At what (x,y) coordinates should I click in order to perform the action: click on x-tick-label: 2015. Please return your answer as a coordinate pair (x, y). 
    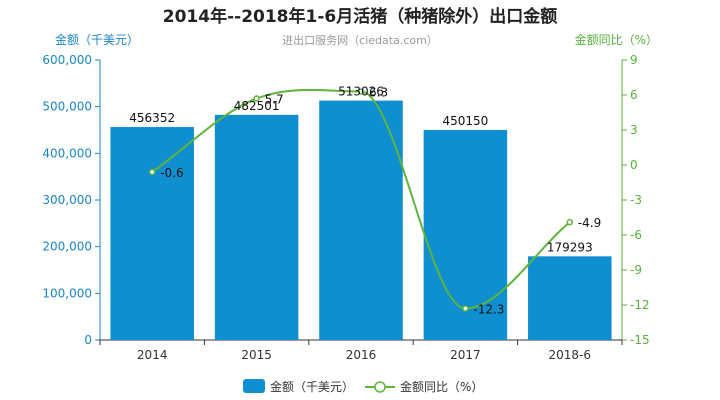
    Looking at the image, I should click on (256, 355).